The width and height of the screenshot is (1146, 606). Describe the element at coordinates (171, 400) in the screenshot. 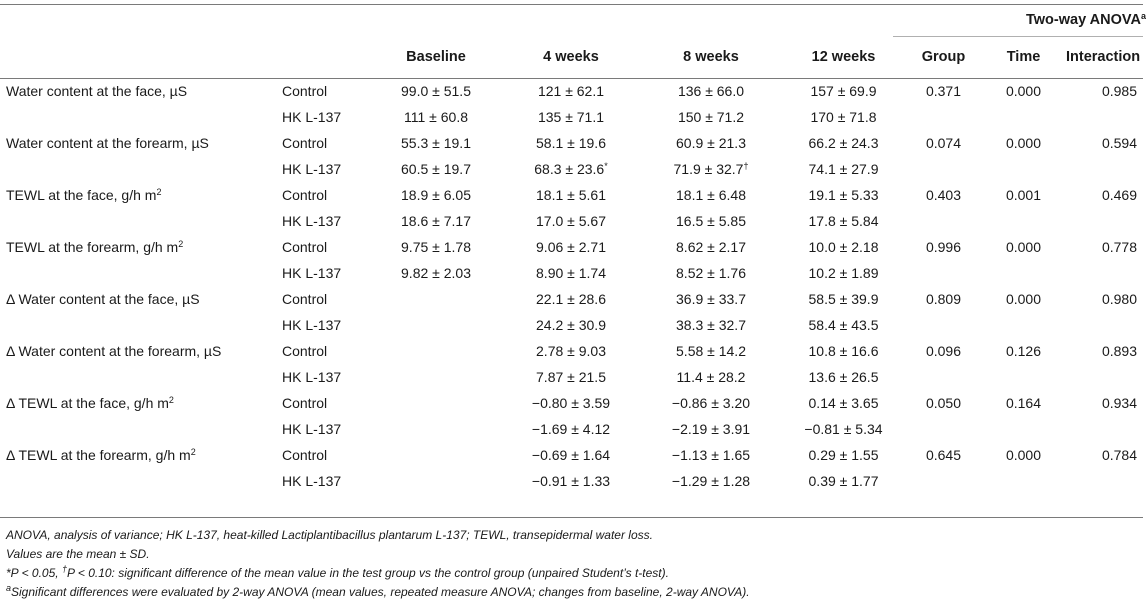

I see `cell-measure-superscript: 2` at that location.